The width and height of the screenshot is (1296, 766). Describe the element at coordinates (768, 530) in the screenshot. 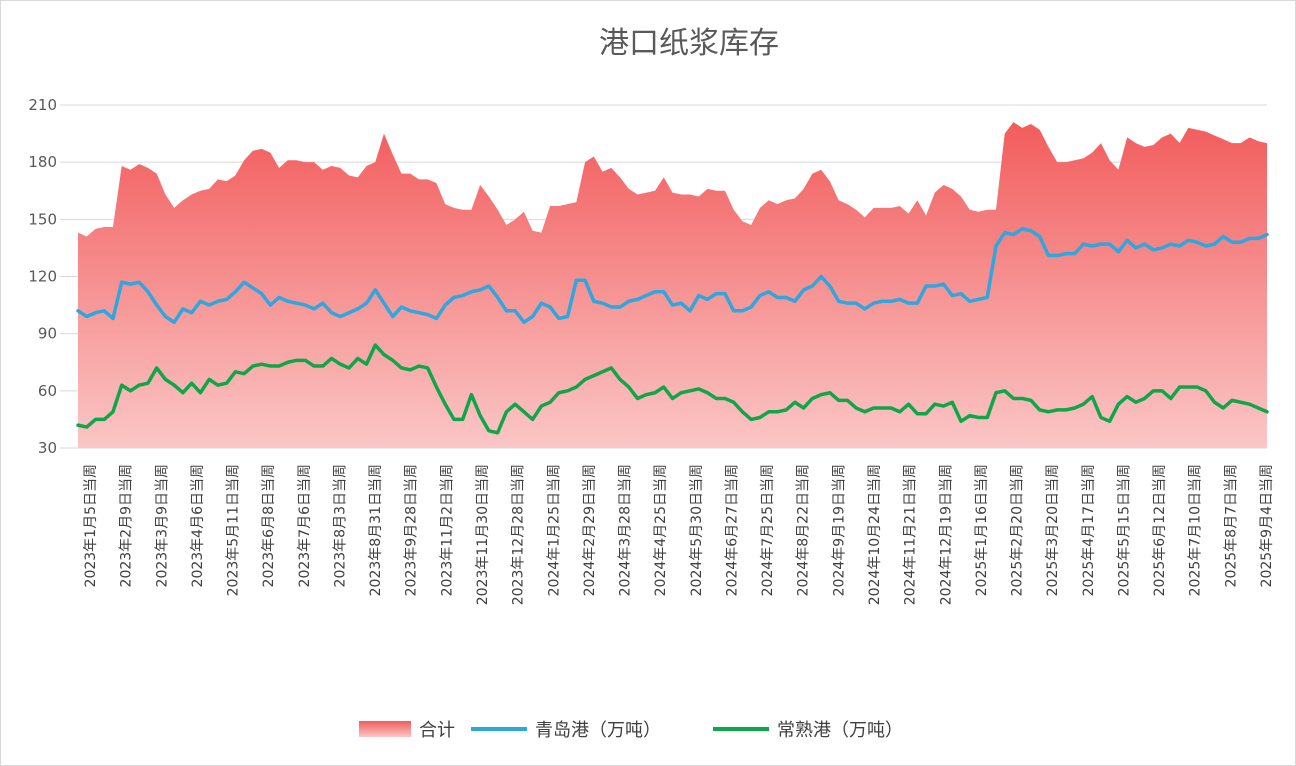

I see `x-tick-label: 2024年7月25日当周` at that location.